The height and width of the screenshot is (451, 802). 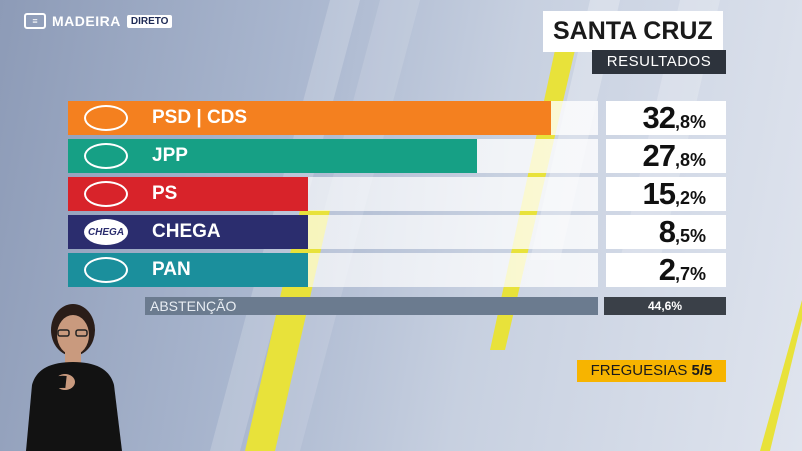 What do you see at coordinates (690, 236) in the screenshot?
I see `percentage-decimal: ,5%` at bounding box center [690, 236].